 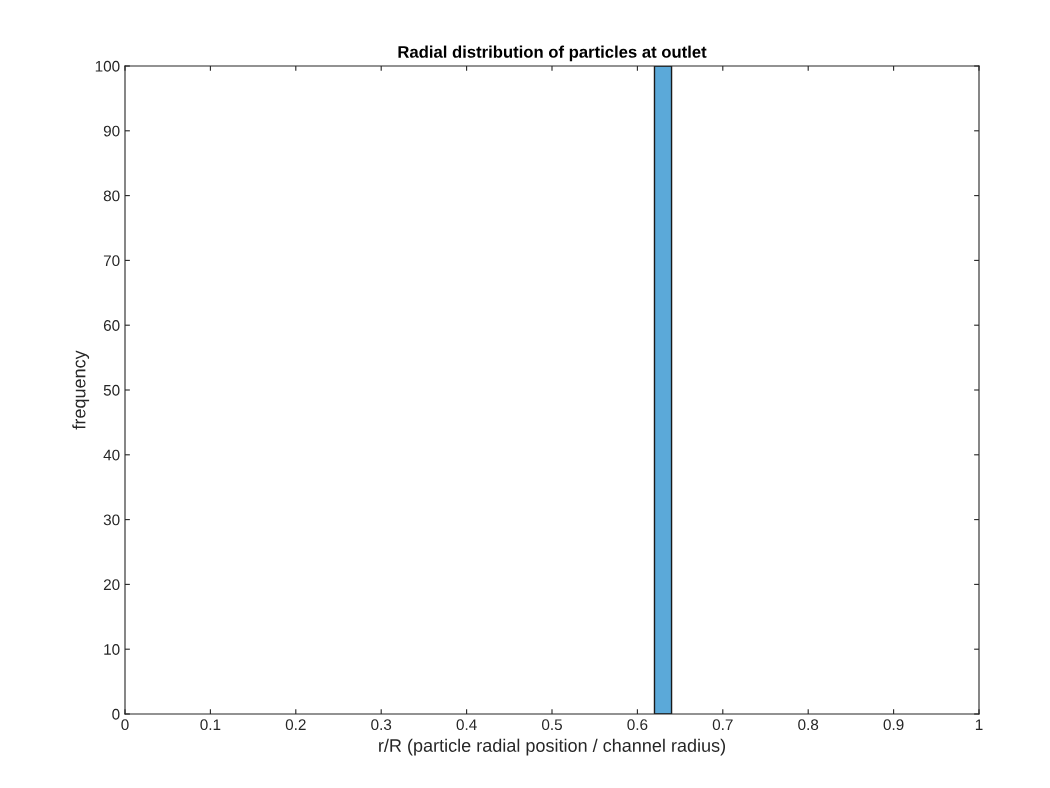 What do you see at coordinates (111, 520) in the screenshot?
I see `y-tick-label: 30` at bounding box center [111, 520].